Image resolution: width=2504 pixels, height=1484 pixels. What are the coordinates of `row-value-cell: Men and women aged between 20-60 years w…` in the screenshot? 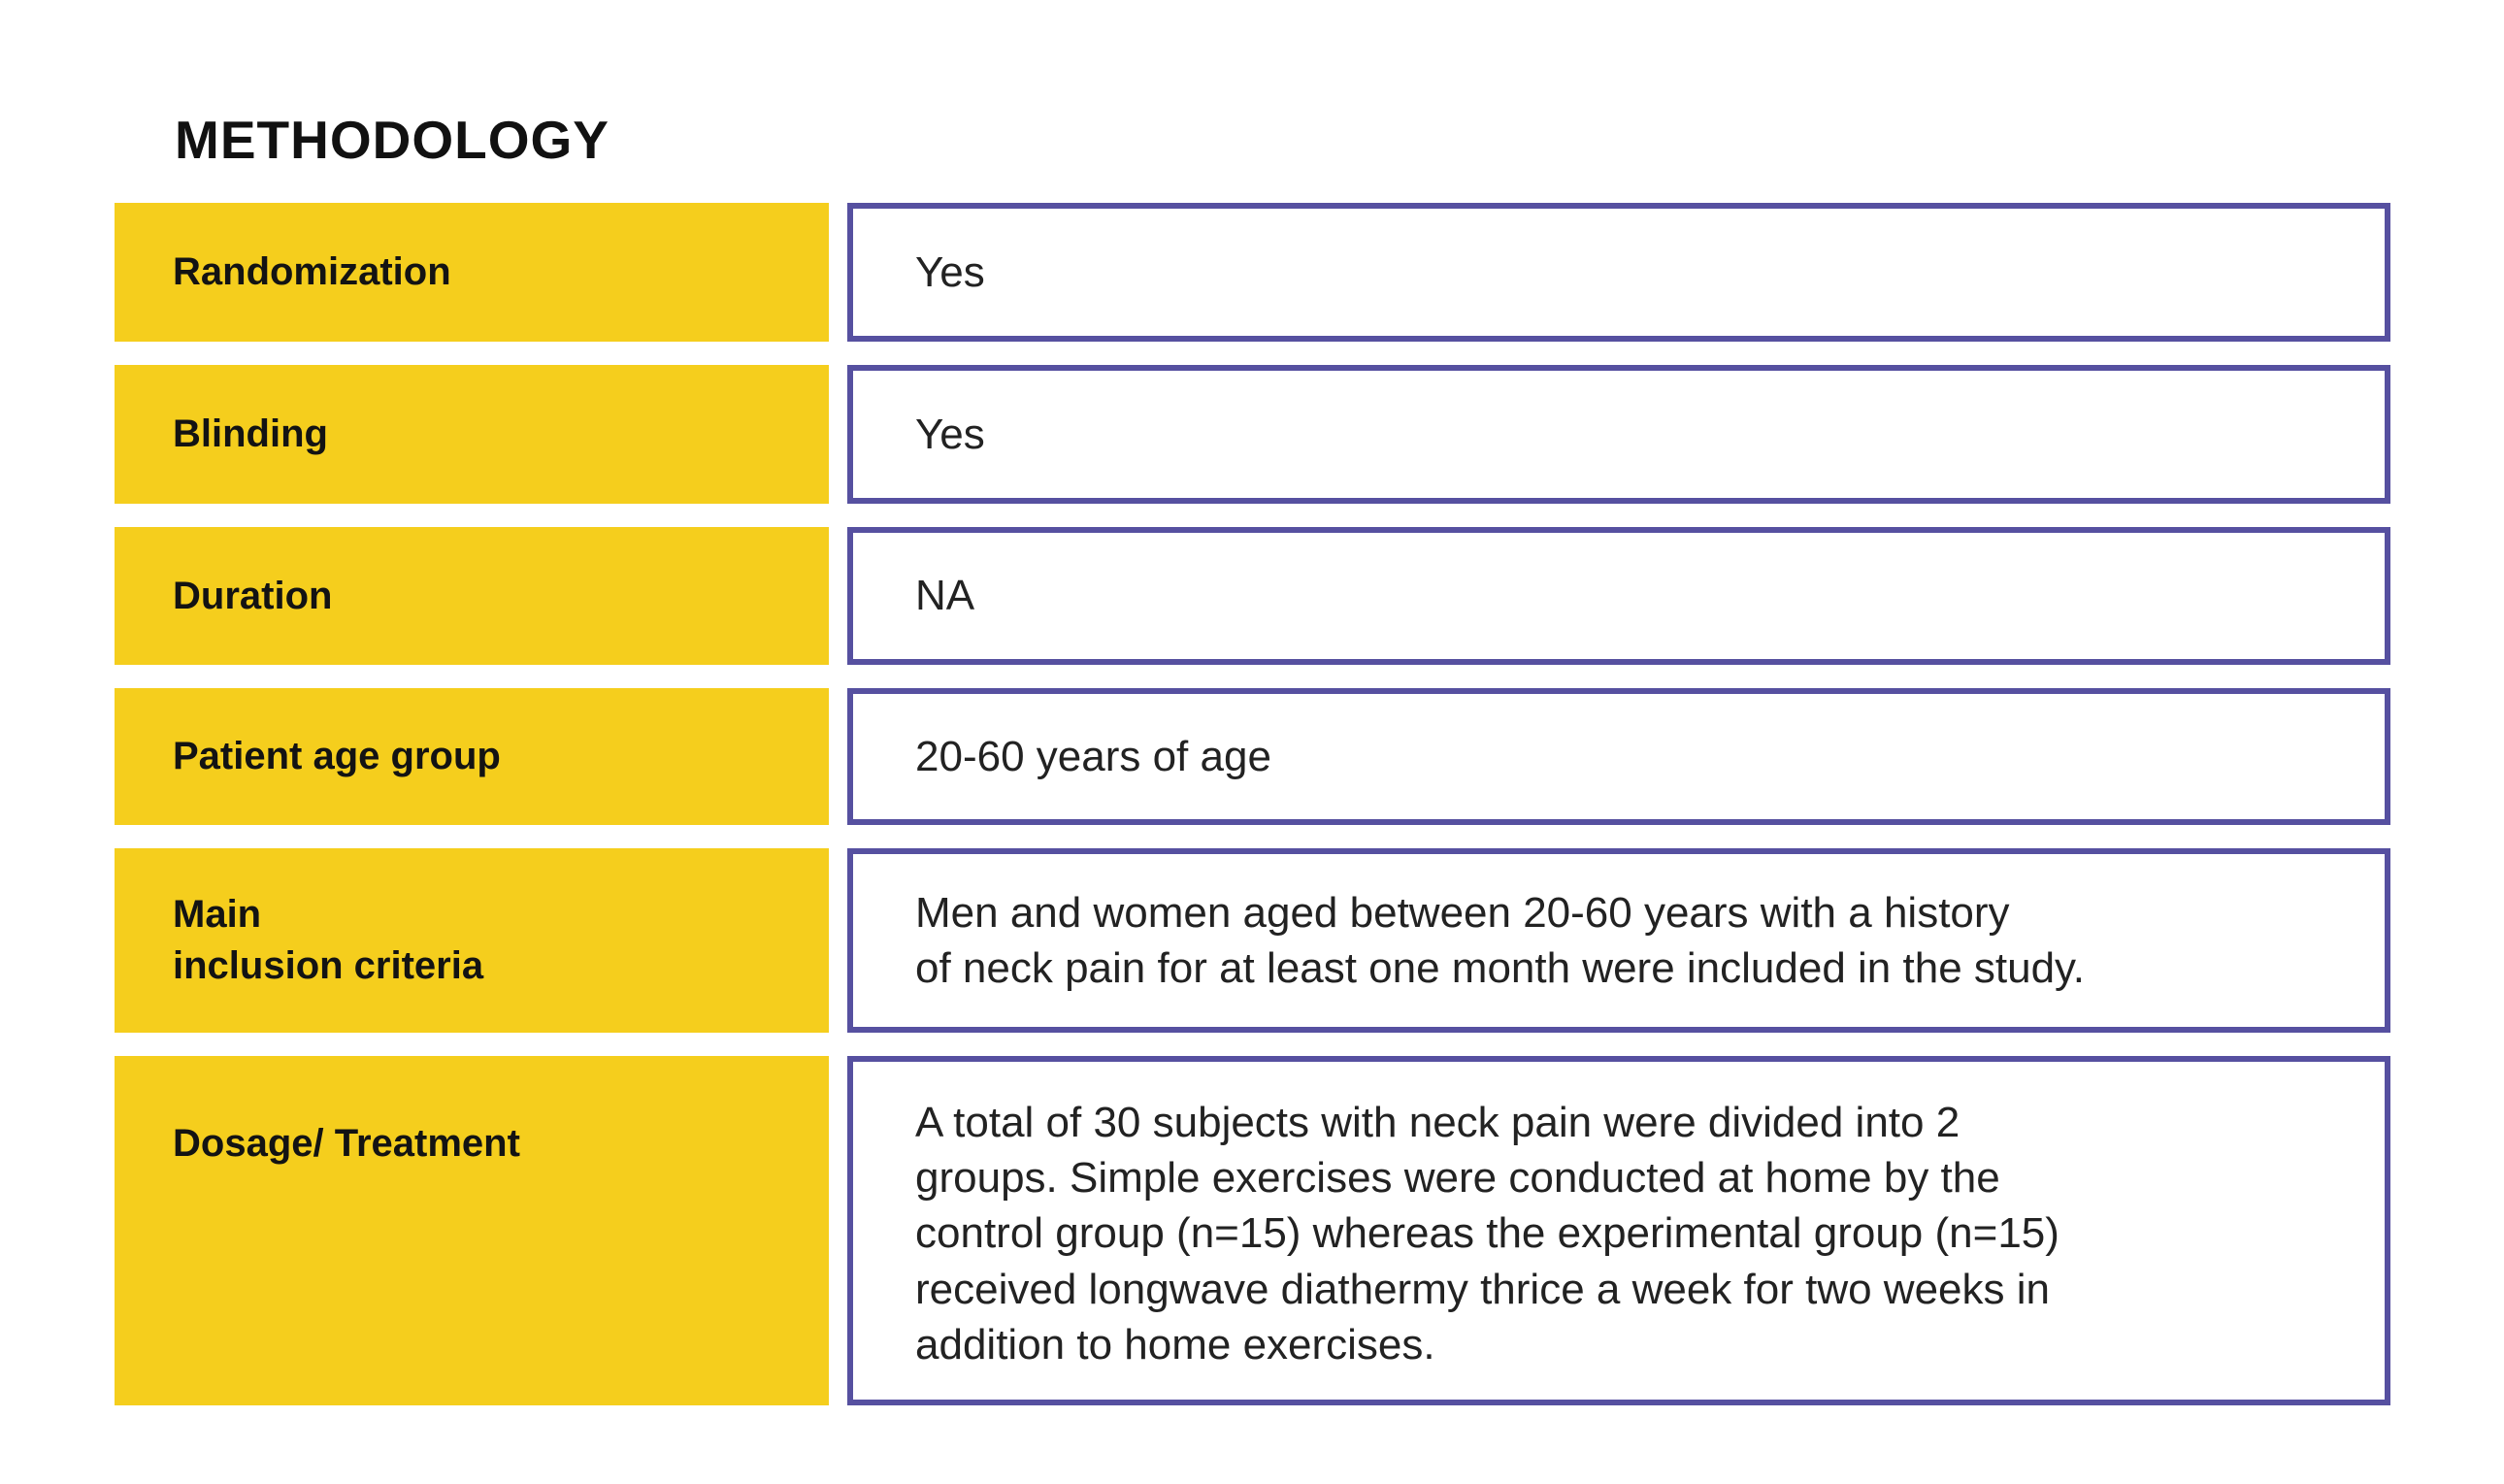 It's located at (1618, 940).